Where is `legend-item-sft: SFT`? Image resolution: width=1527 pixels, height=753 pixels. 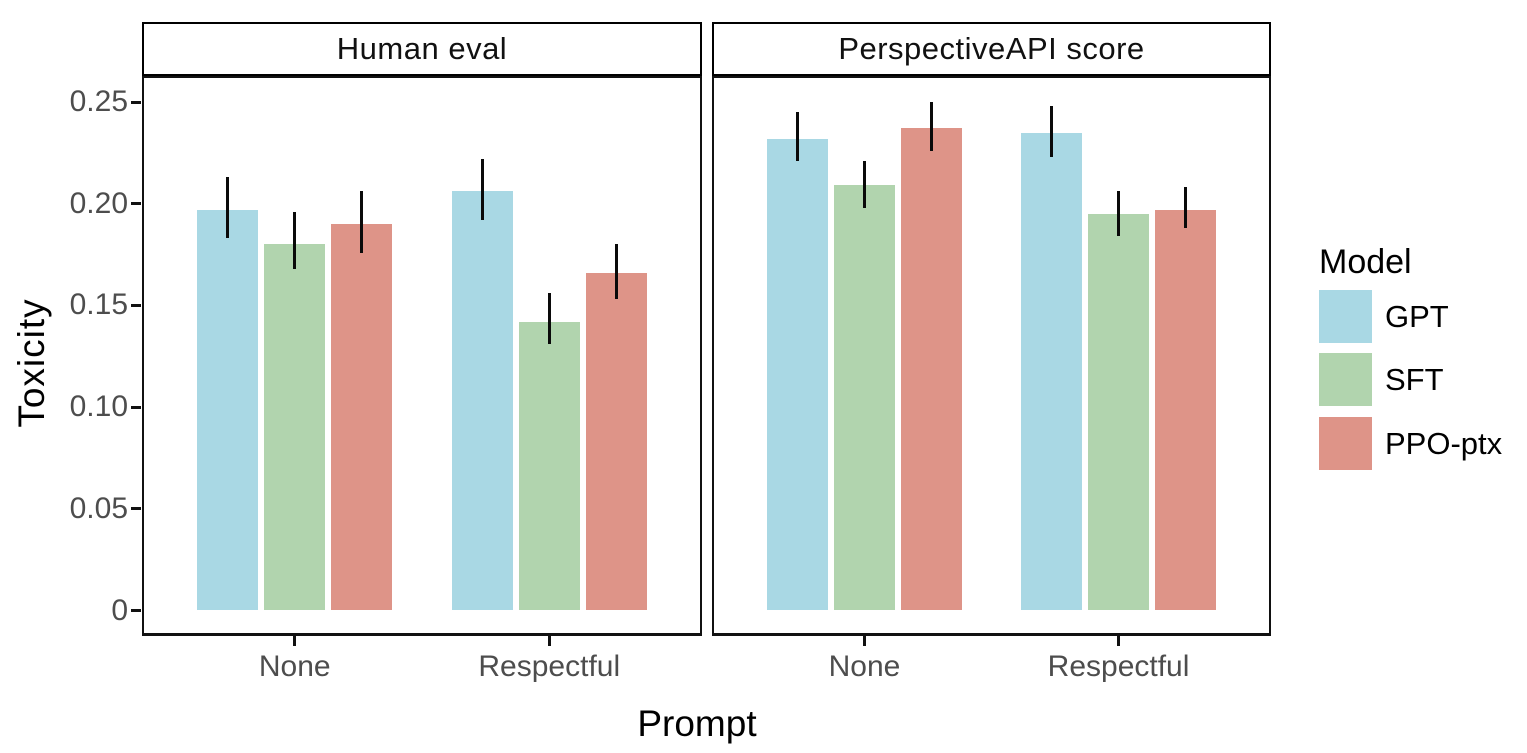
legend-item-sft: SFT is located at coordinates (1381, 379).